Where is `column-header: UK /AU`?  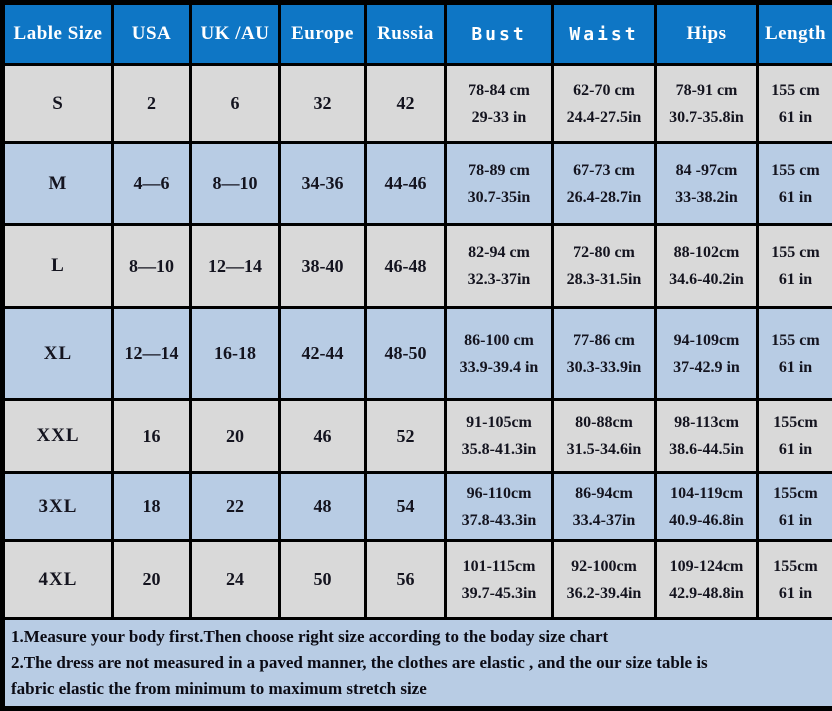
column-header: UK /AU is located at coordinates (235, 34).